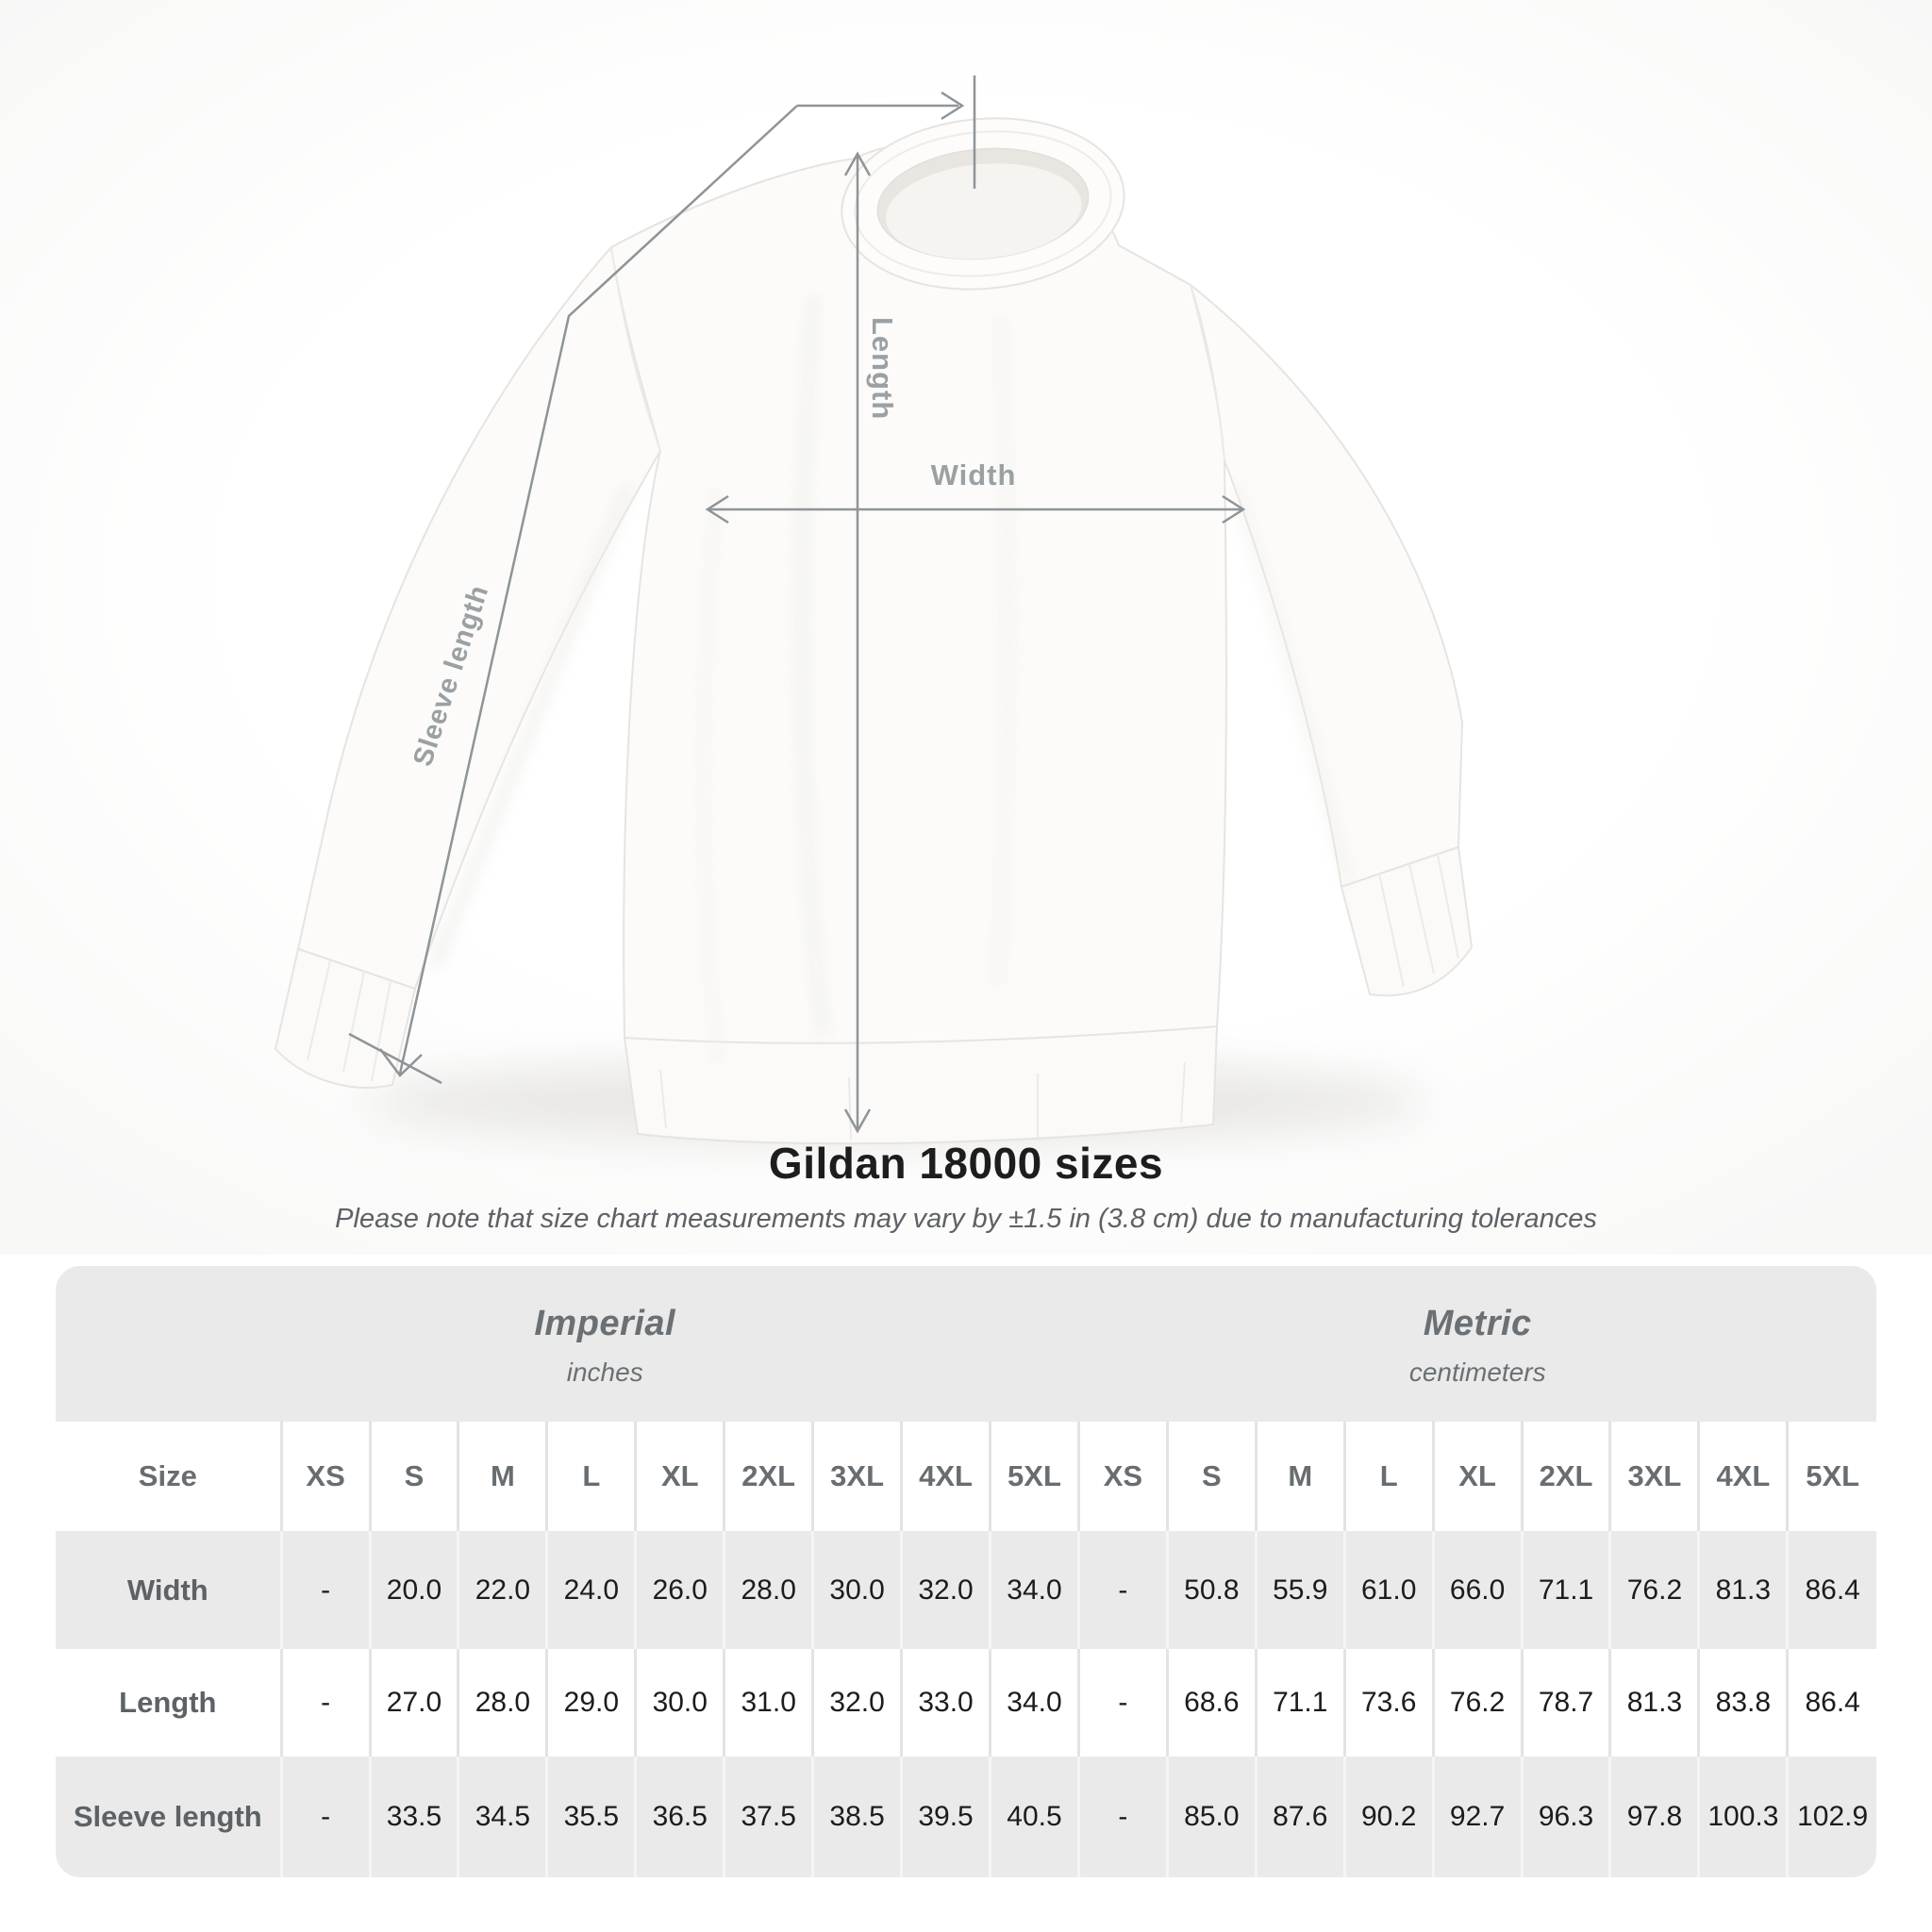 This screenshot has height=1932, width=1932. I want to click on sleeve-length-line, so click(598, 589).